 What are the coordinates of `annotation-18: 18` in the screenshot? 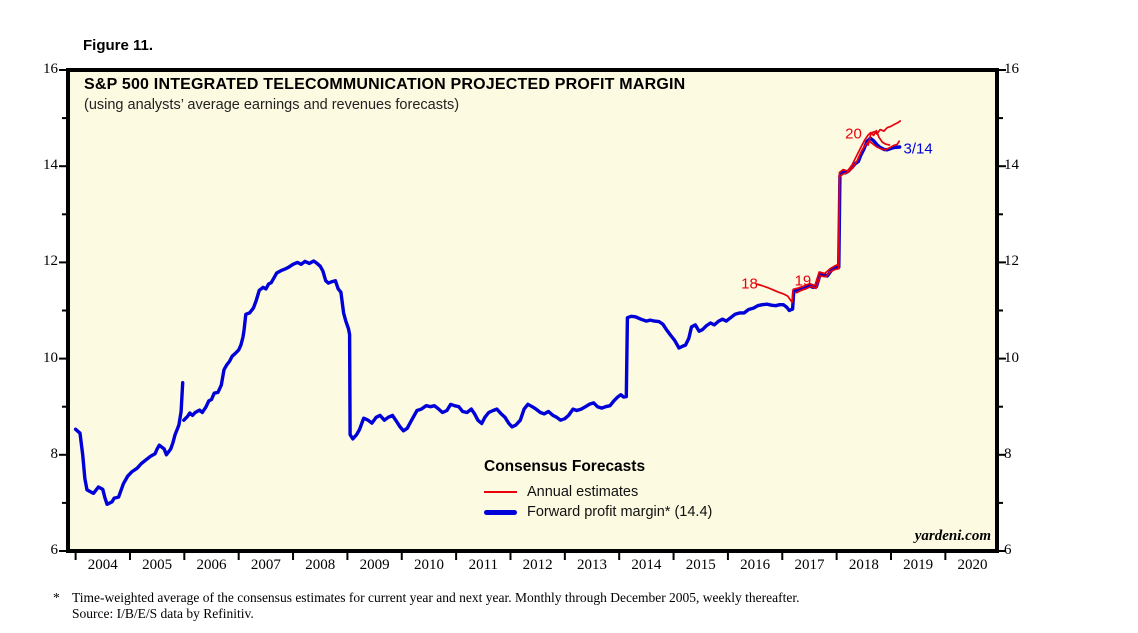 It's located at (749, 284).